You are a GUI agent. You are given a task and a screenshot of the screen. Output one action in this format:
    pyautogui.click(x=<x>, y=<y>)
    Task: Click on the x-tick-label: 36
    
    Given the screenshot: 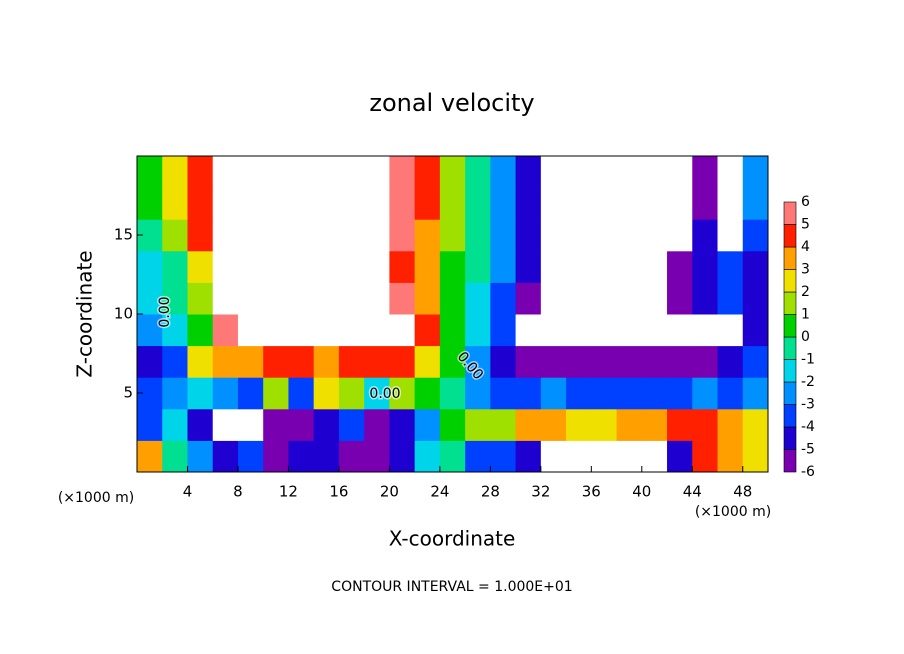 What is the action you would take?
    pyautogui.click(x=591, y=492)
    